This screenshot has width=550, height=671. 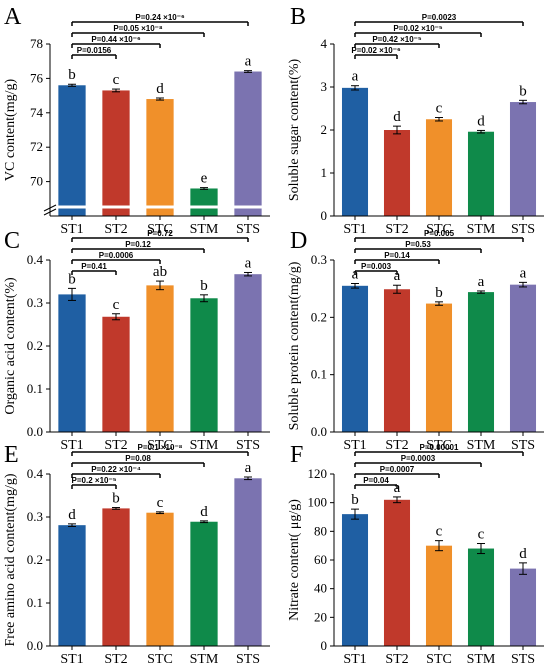 What do you see at coordinates (294, 560) in the screenshot?
I see `y-axis-label: Nitrate content( μg/g)` at bounding box center [294, 560].